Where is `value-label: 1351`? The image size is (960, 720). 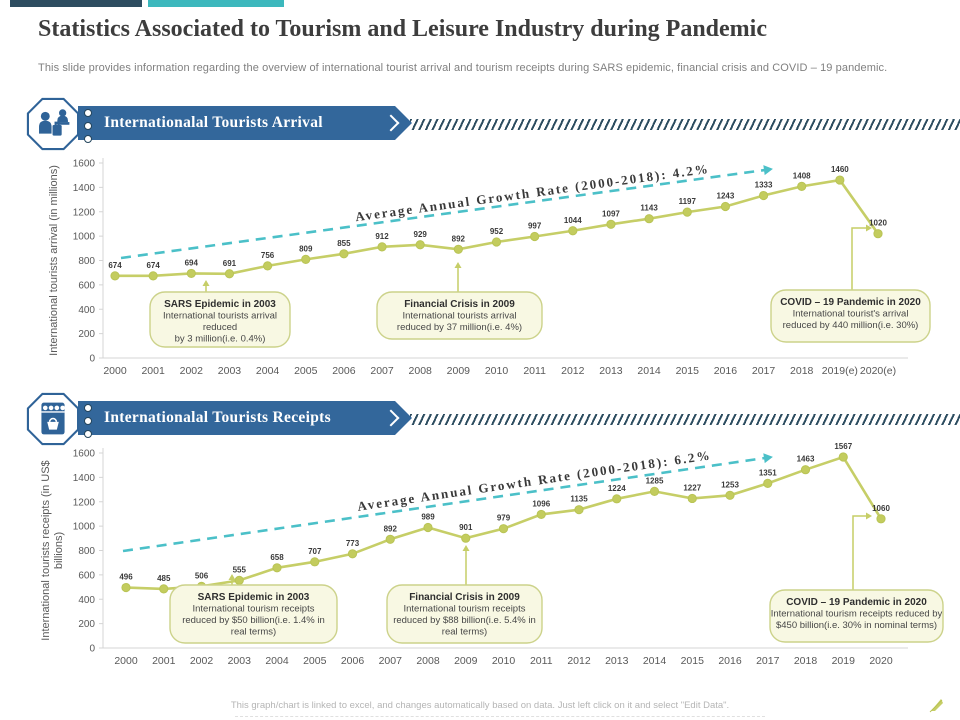
value-label: 1351 is located at coordinates (768, 472).